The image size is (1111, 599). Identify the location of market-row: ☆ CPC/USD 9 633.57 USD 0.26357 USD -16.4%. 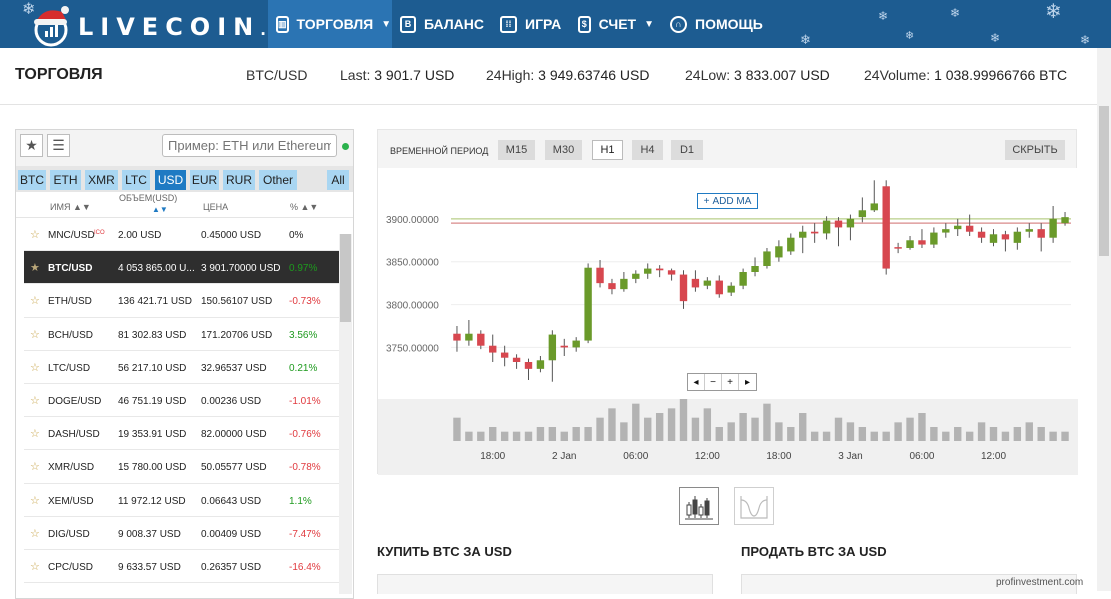
(181, 567).